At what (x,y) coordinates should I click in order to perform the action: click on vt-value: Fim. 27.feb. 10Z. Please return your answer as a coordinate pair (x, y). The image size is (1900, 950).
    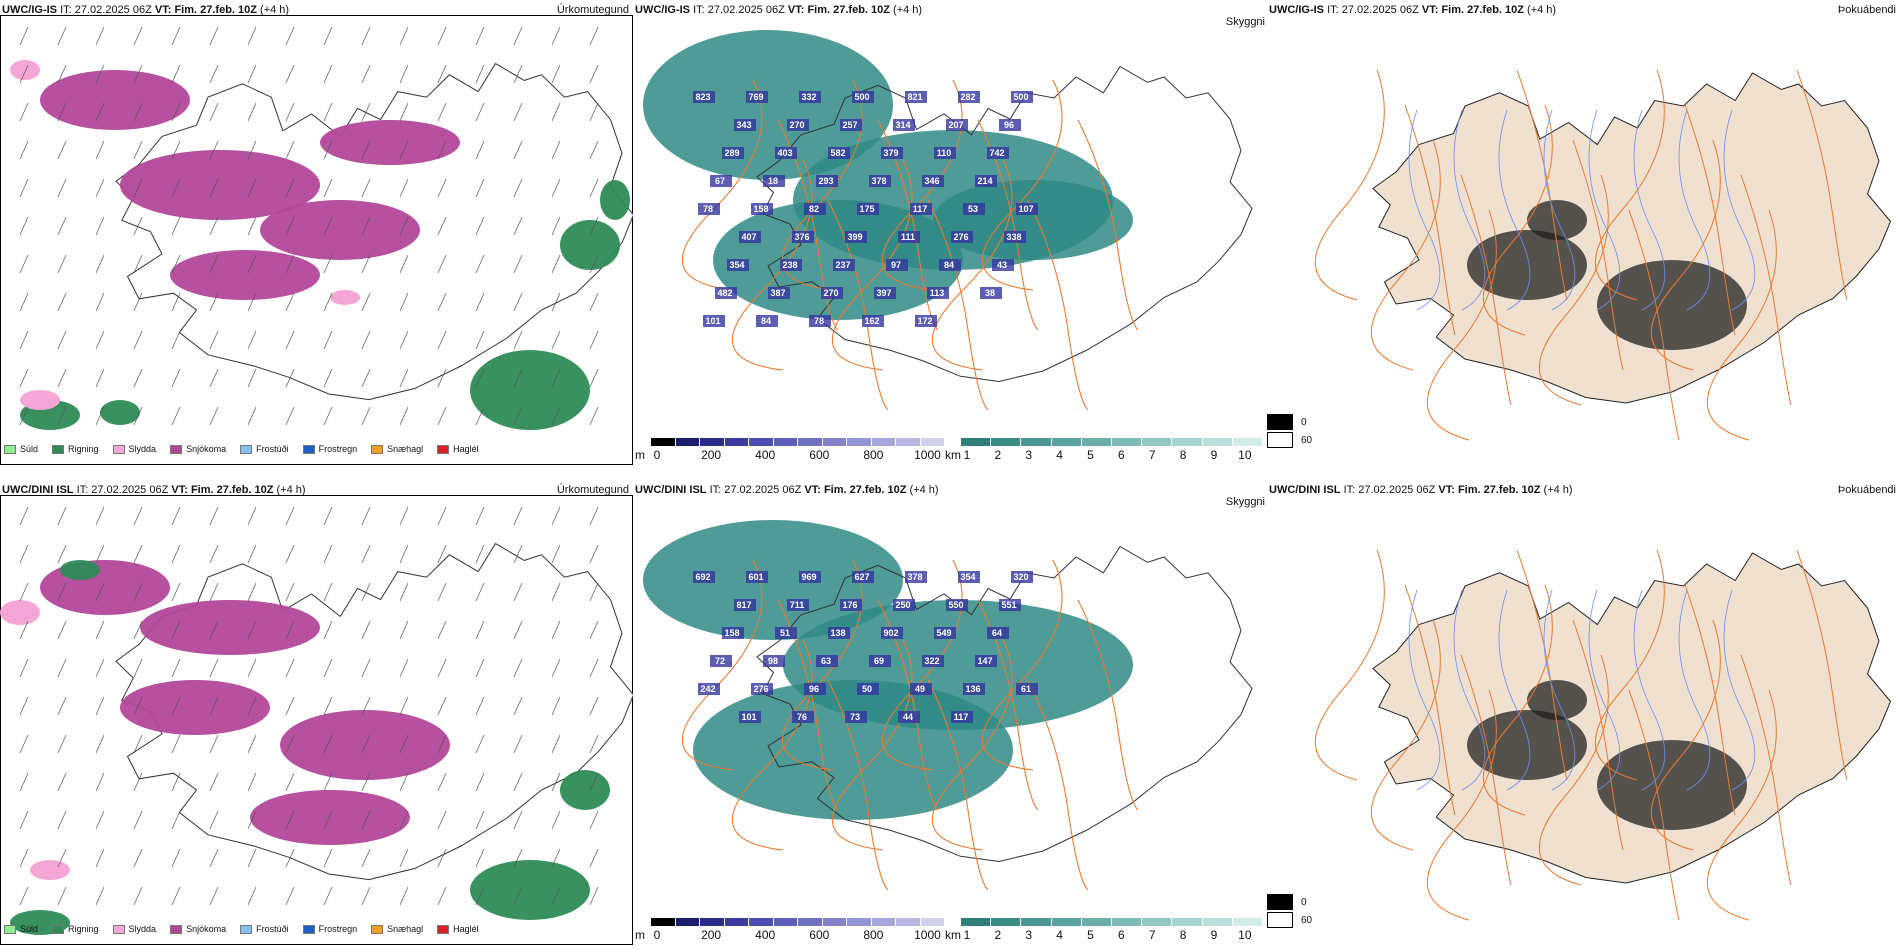
    Looking at the image, I should click on (232, 490).